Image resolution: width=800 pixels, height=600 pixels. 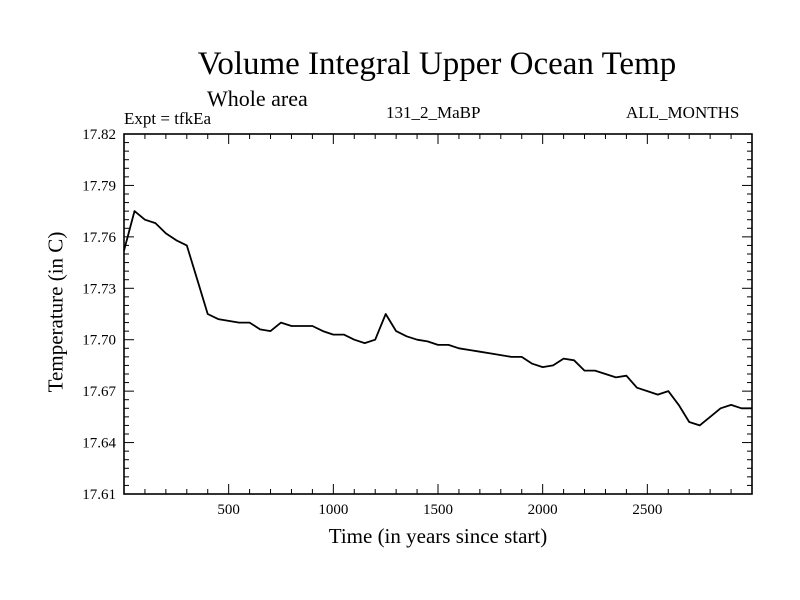 I want to click on x-tick-label: 1000, so click(x=333, y=510).